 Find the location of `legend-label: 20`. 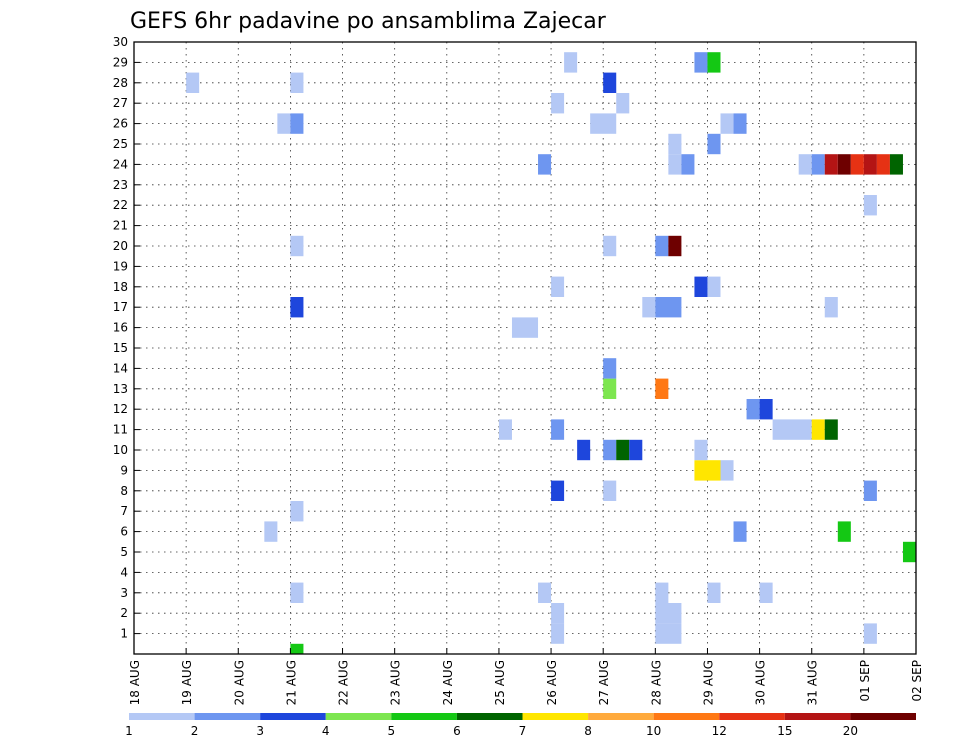

legend-label: 20 is located at coordinates (850, 731).